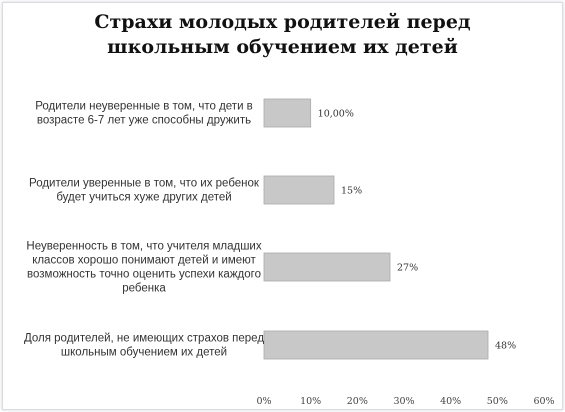 Image resolution: width=565 pixels, height=412 pixels. I want to click on category-label-4-line-2: школьным обучением их детей, so click(144, 353).